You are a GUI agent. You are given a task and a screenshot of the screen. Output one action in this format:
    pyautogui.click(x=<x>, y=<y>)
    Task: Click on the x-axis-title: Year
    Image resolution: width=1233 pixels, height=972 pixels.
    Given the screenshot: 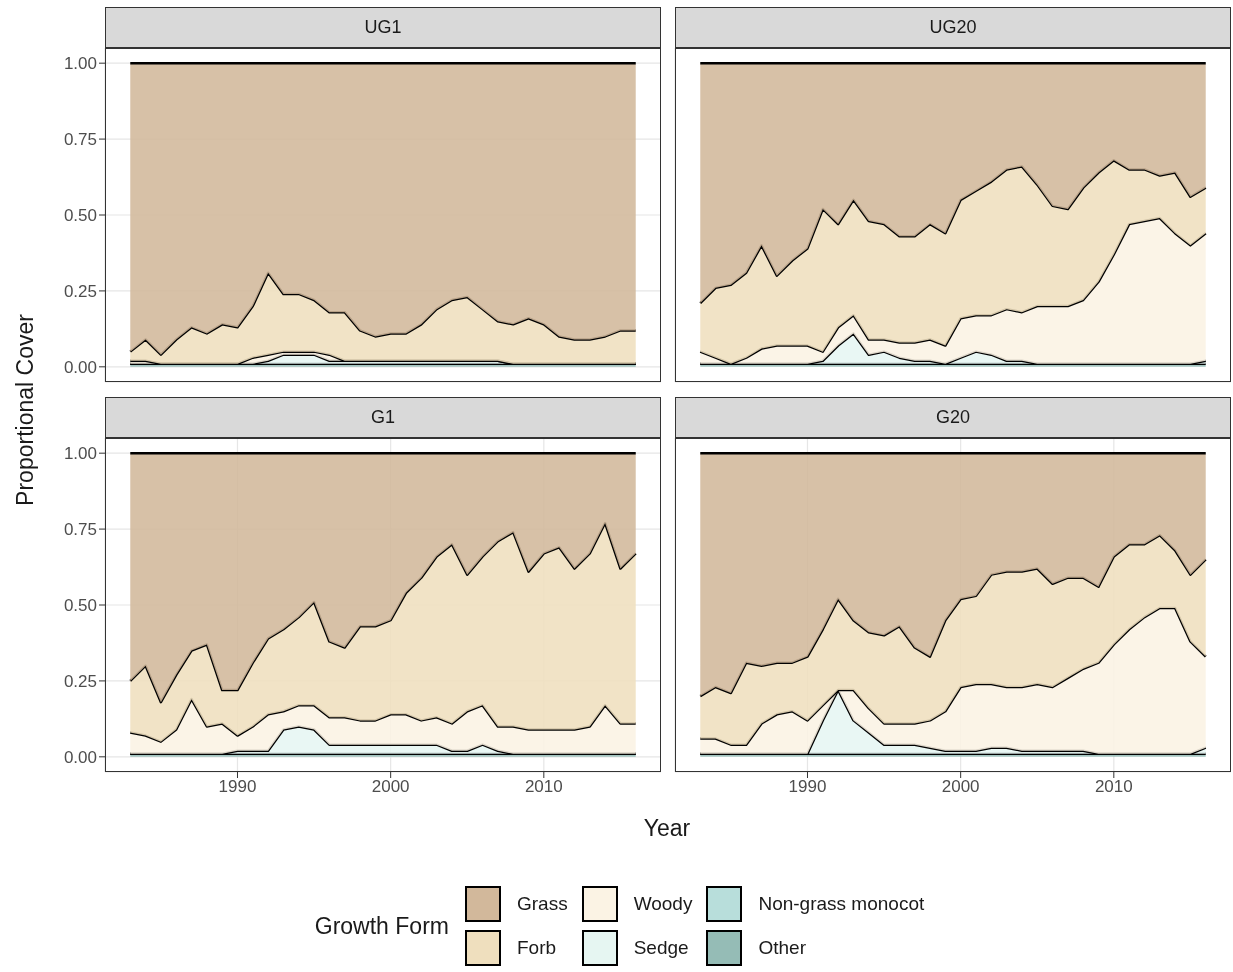 What is the action you would take?
    pyautogui.click(x=667, y=828)
    